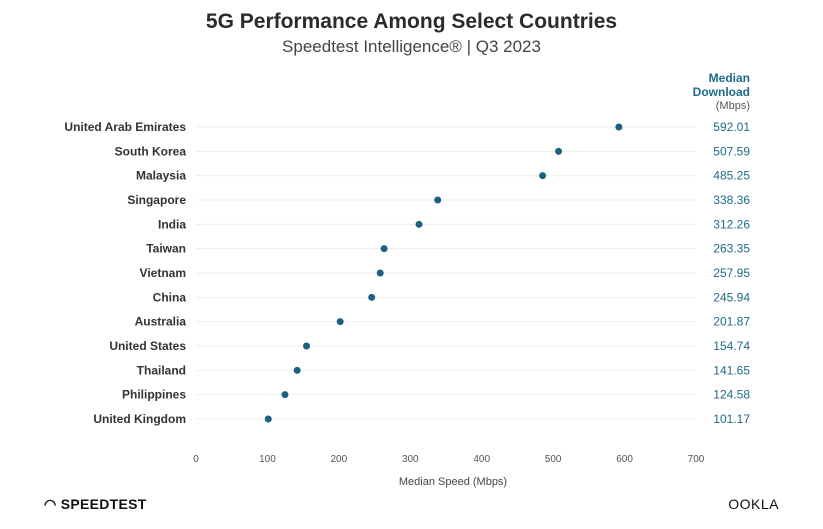  What do you see at coordinates (411, 46) in the screenshot?
I see `chart-subtitle: Speedtest Intelligence® | Q3 2023` at bounding box center [411, 46].